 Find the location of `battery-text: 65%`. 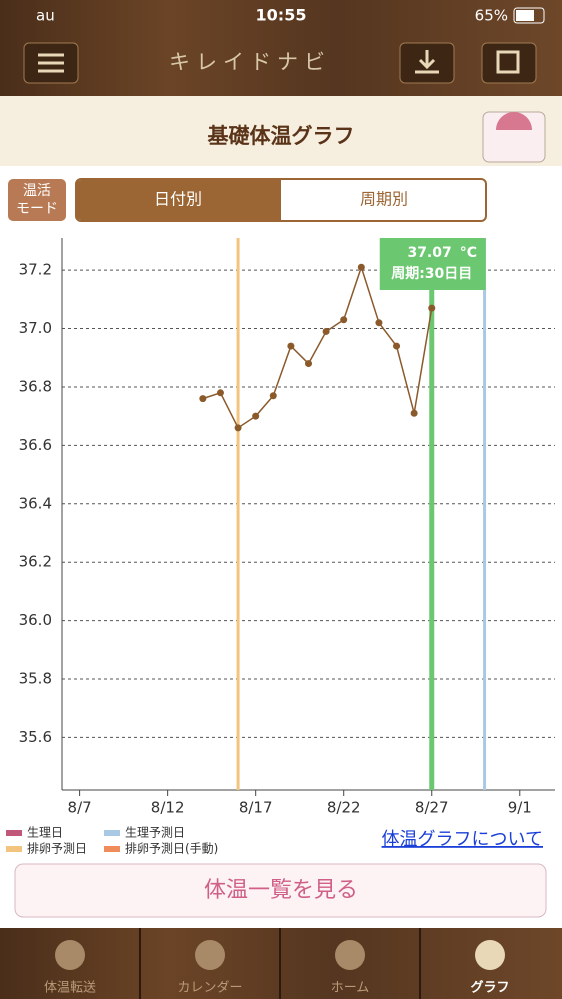

battery-text: 65% is located at coordinates (491, 16).